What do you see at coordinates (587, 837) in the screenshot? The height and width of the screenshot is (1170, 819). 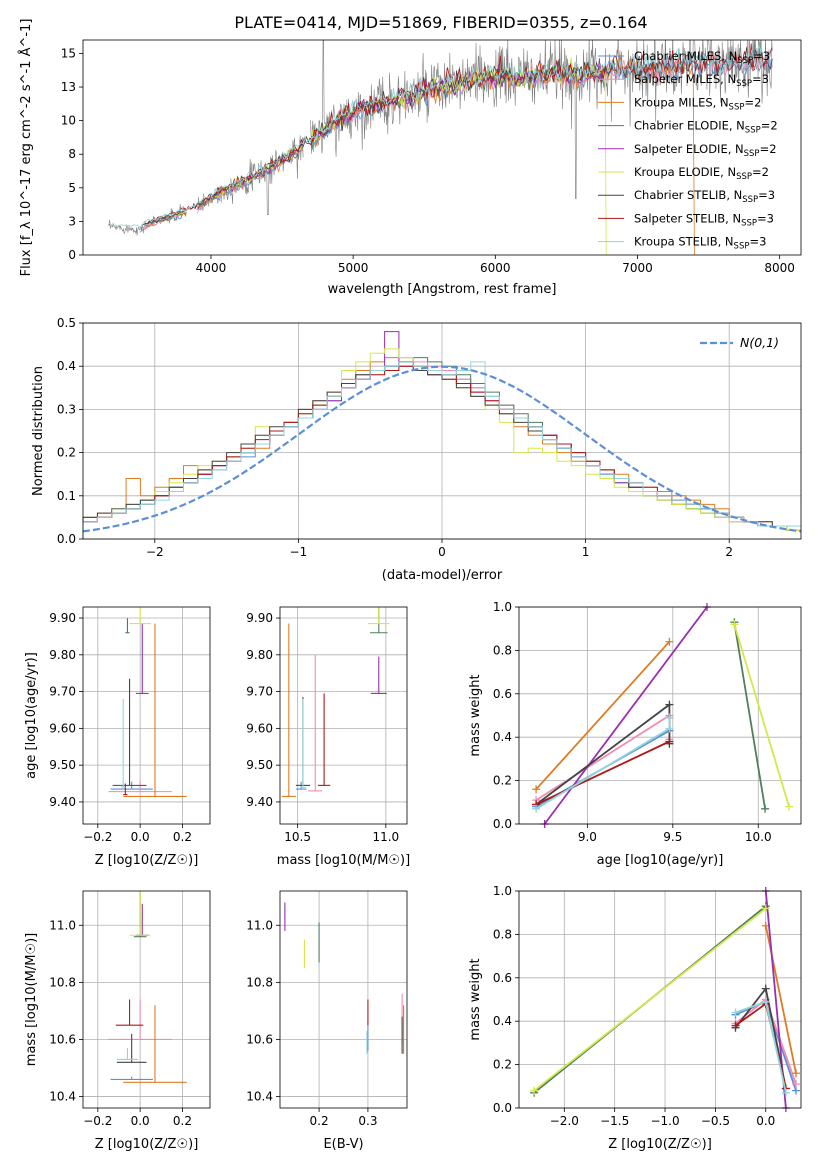 I see `x-tick-label: 9.0` at bounding box center [587, 837].